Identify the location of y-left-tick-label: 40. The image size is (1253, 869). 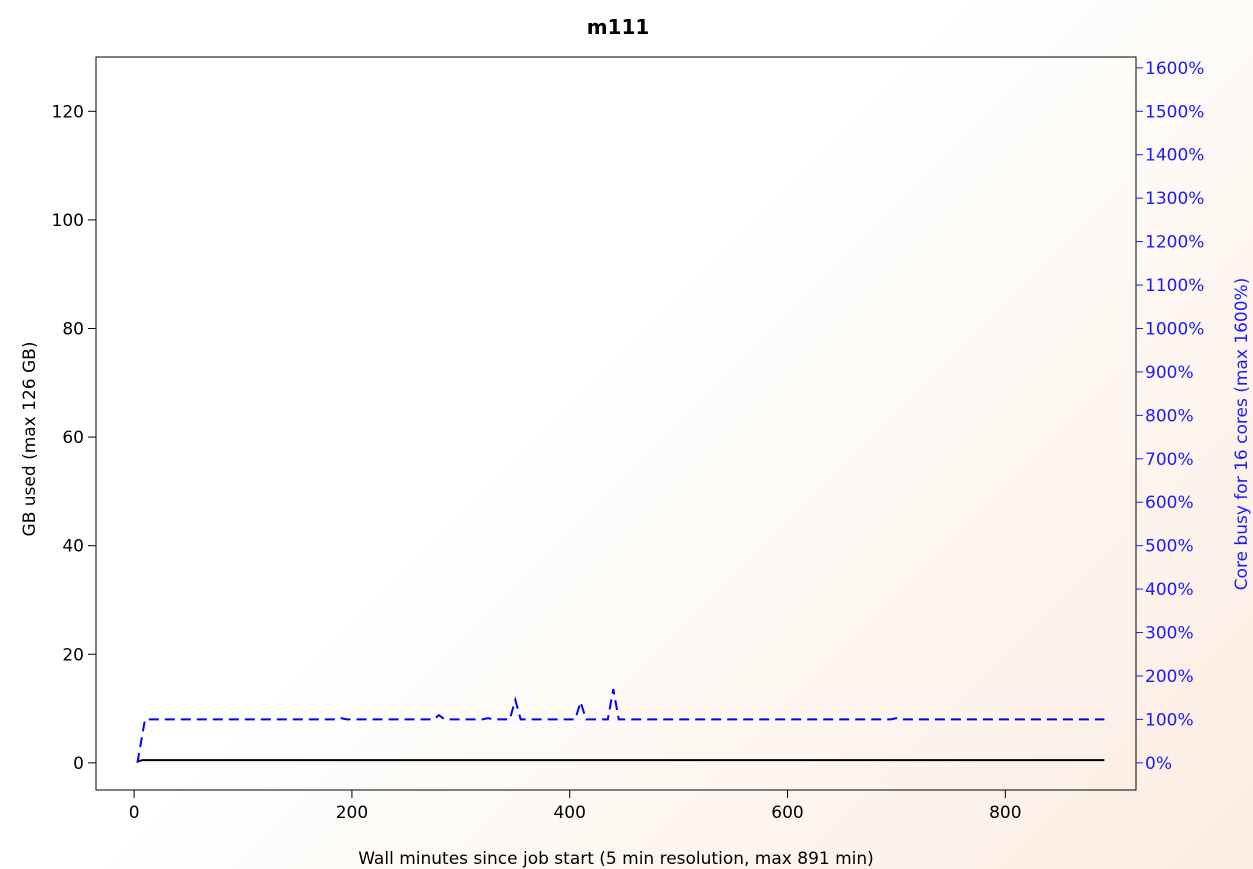
(73, 547).